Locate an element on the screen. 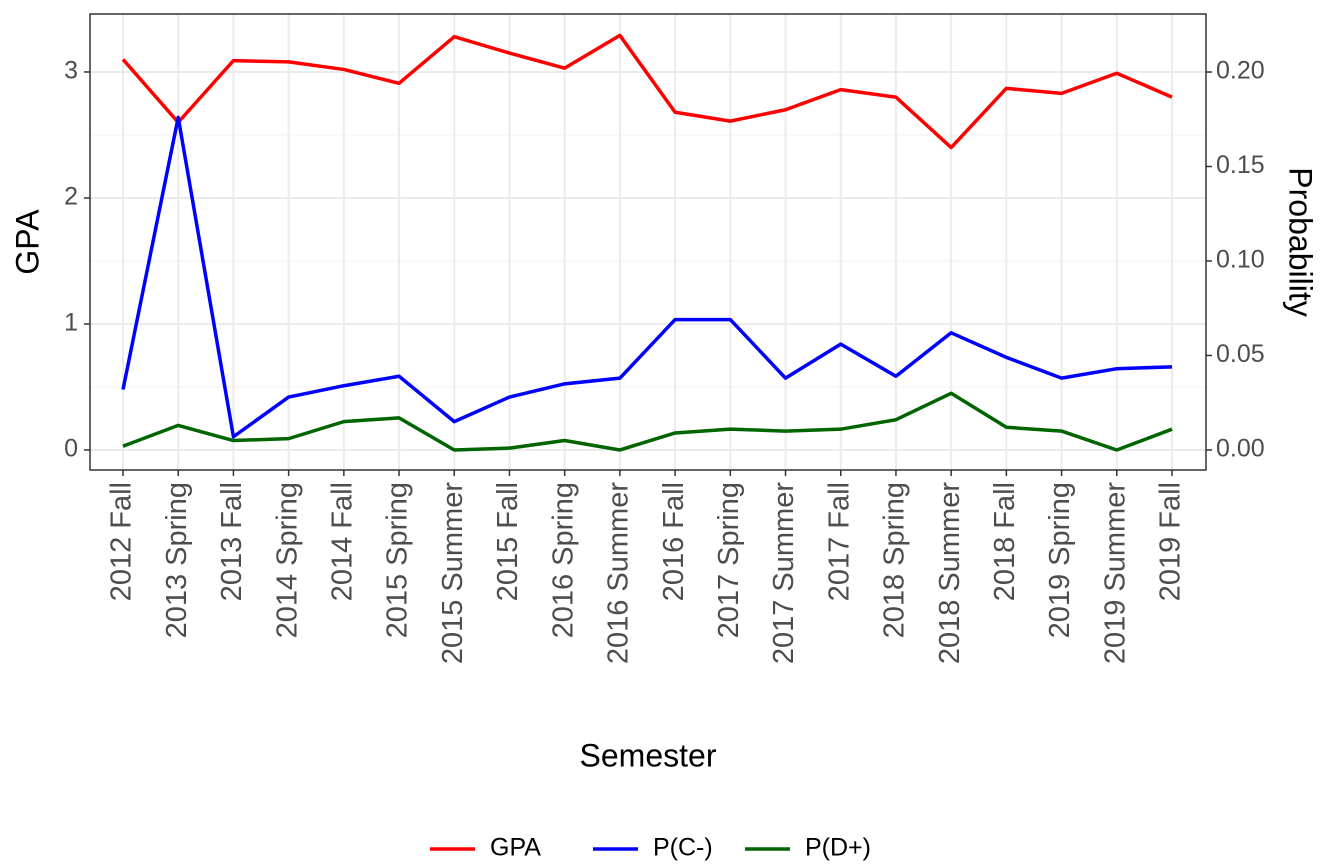 Image resolution: width=1321 pixels, height=865 pixels. y2-tick-label: 0.10 is located at coordinates (1240, 260).